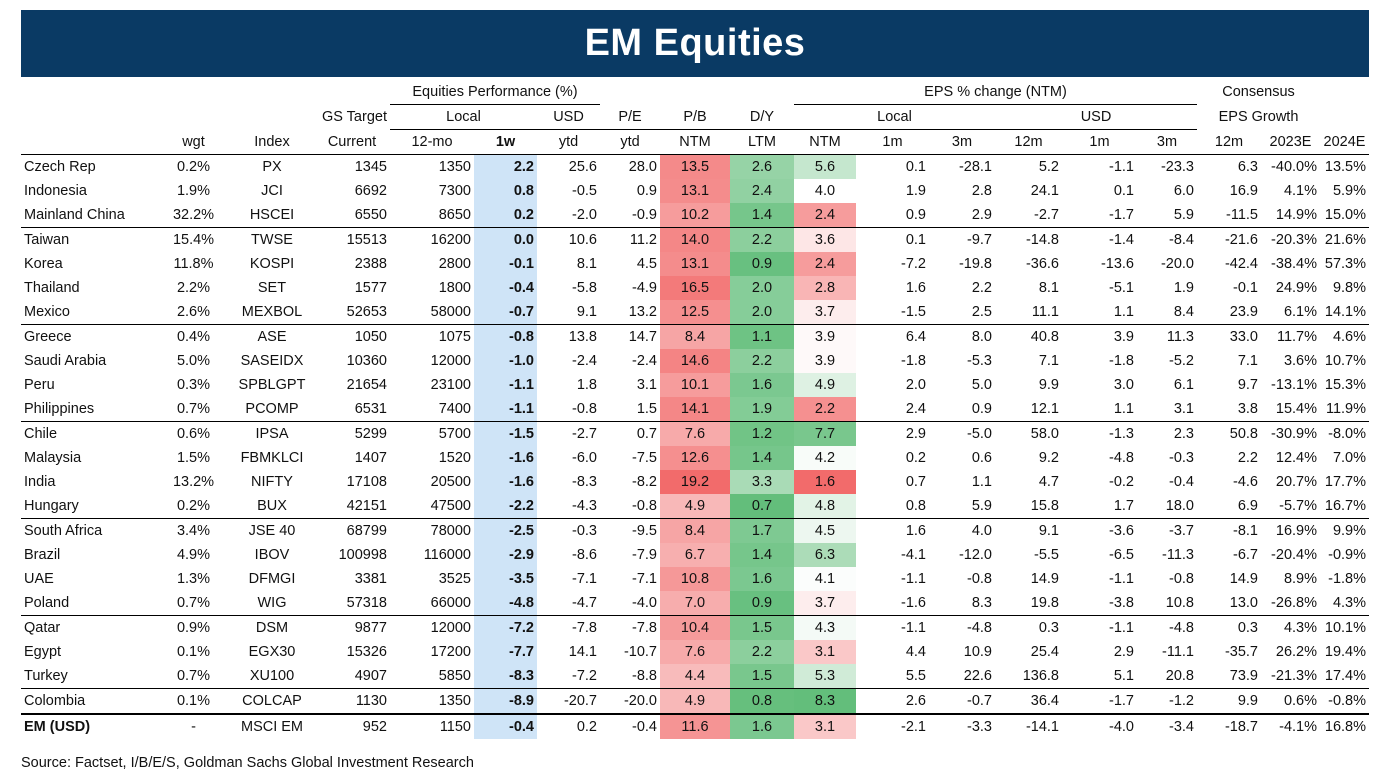 The height and width of the screenshot is (780, 1391). I want to click on cell-ytd-usd: 28.0, so click(642, 167).